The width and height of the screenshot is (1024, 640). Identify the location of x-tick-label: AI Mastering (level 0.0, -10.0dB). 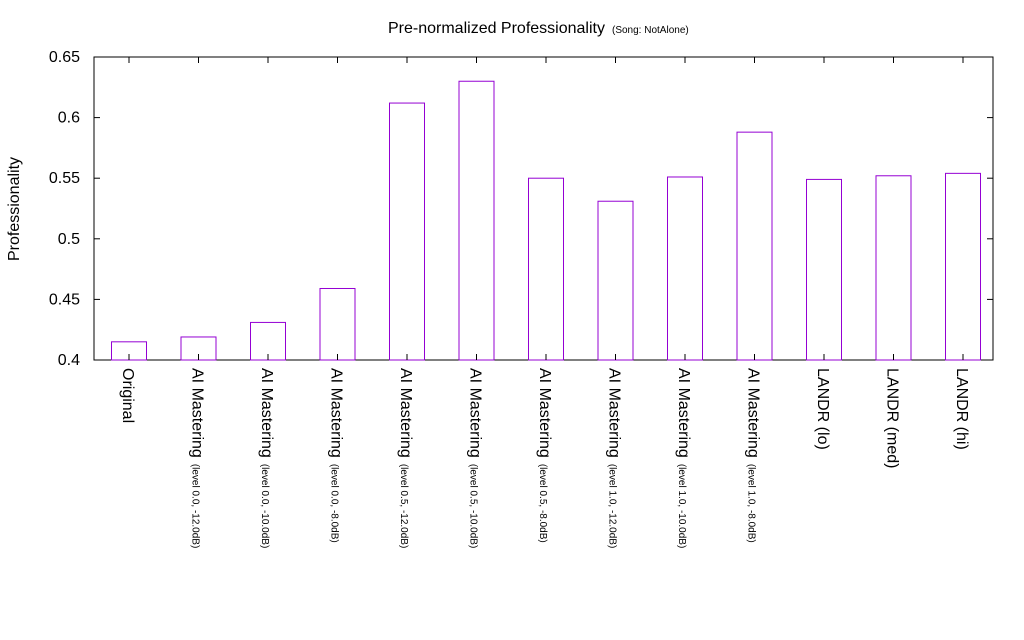
(266, 458).